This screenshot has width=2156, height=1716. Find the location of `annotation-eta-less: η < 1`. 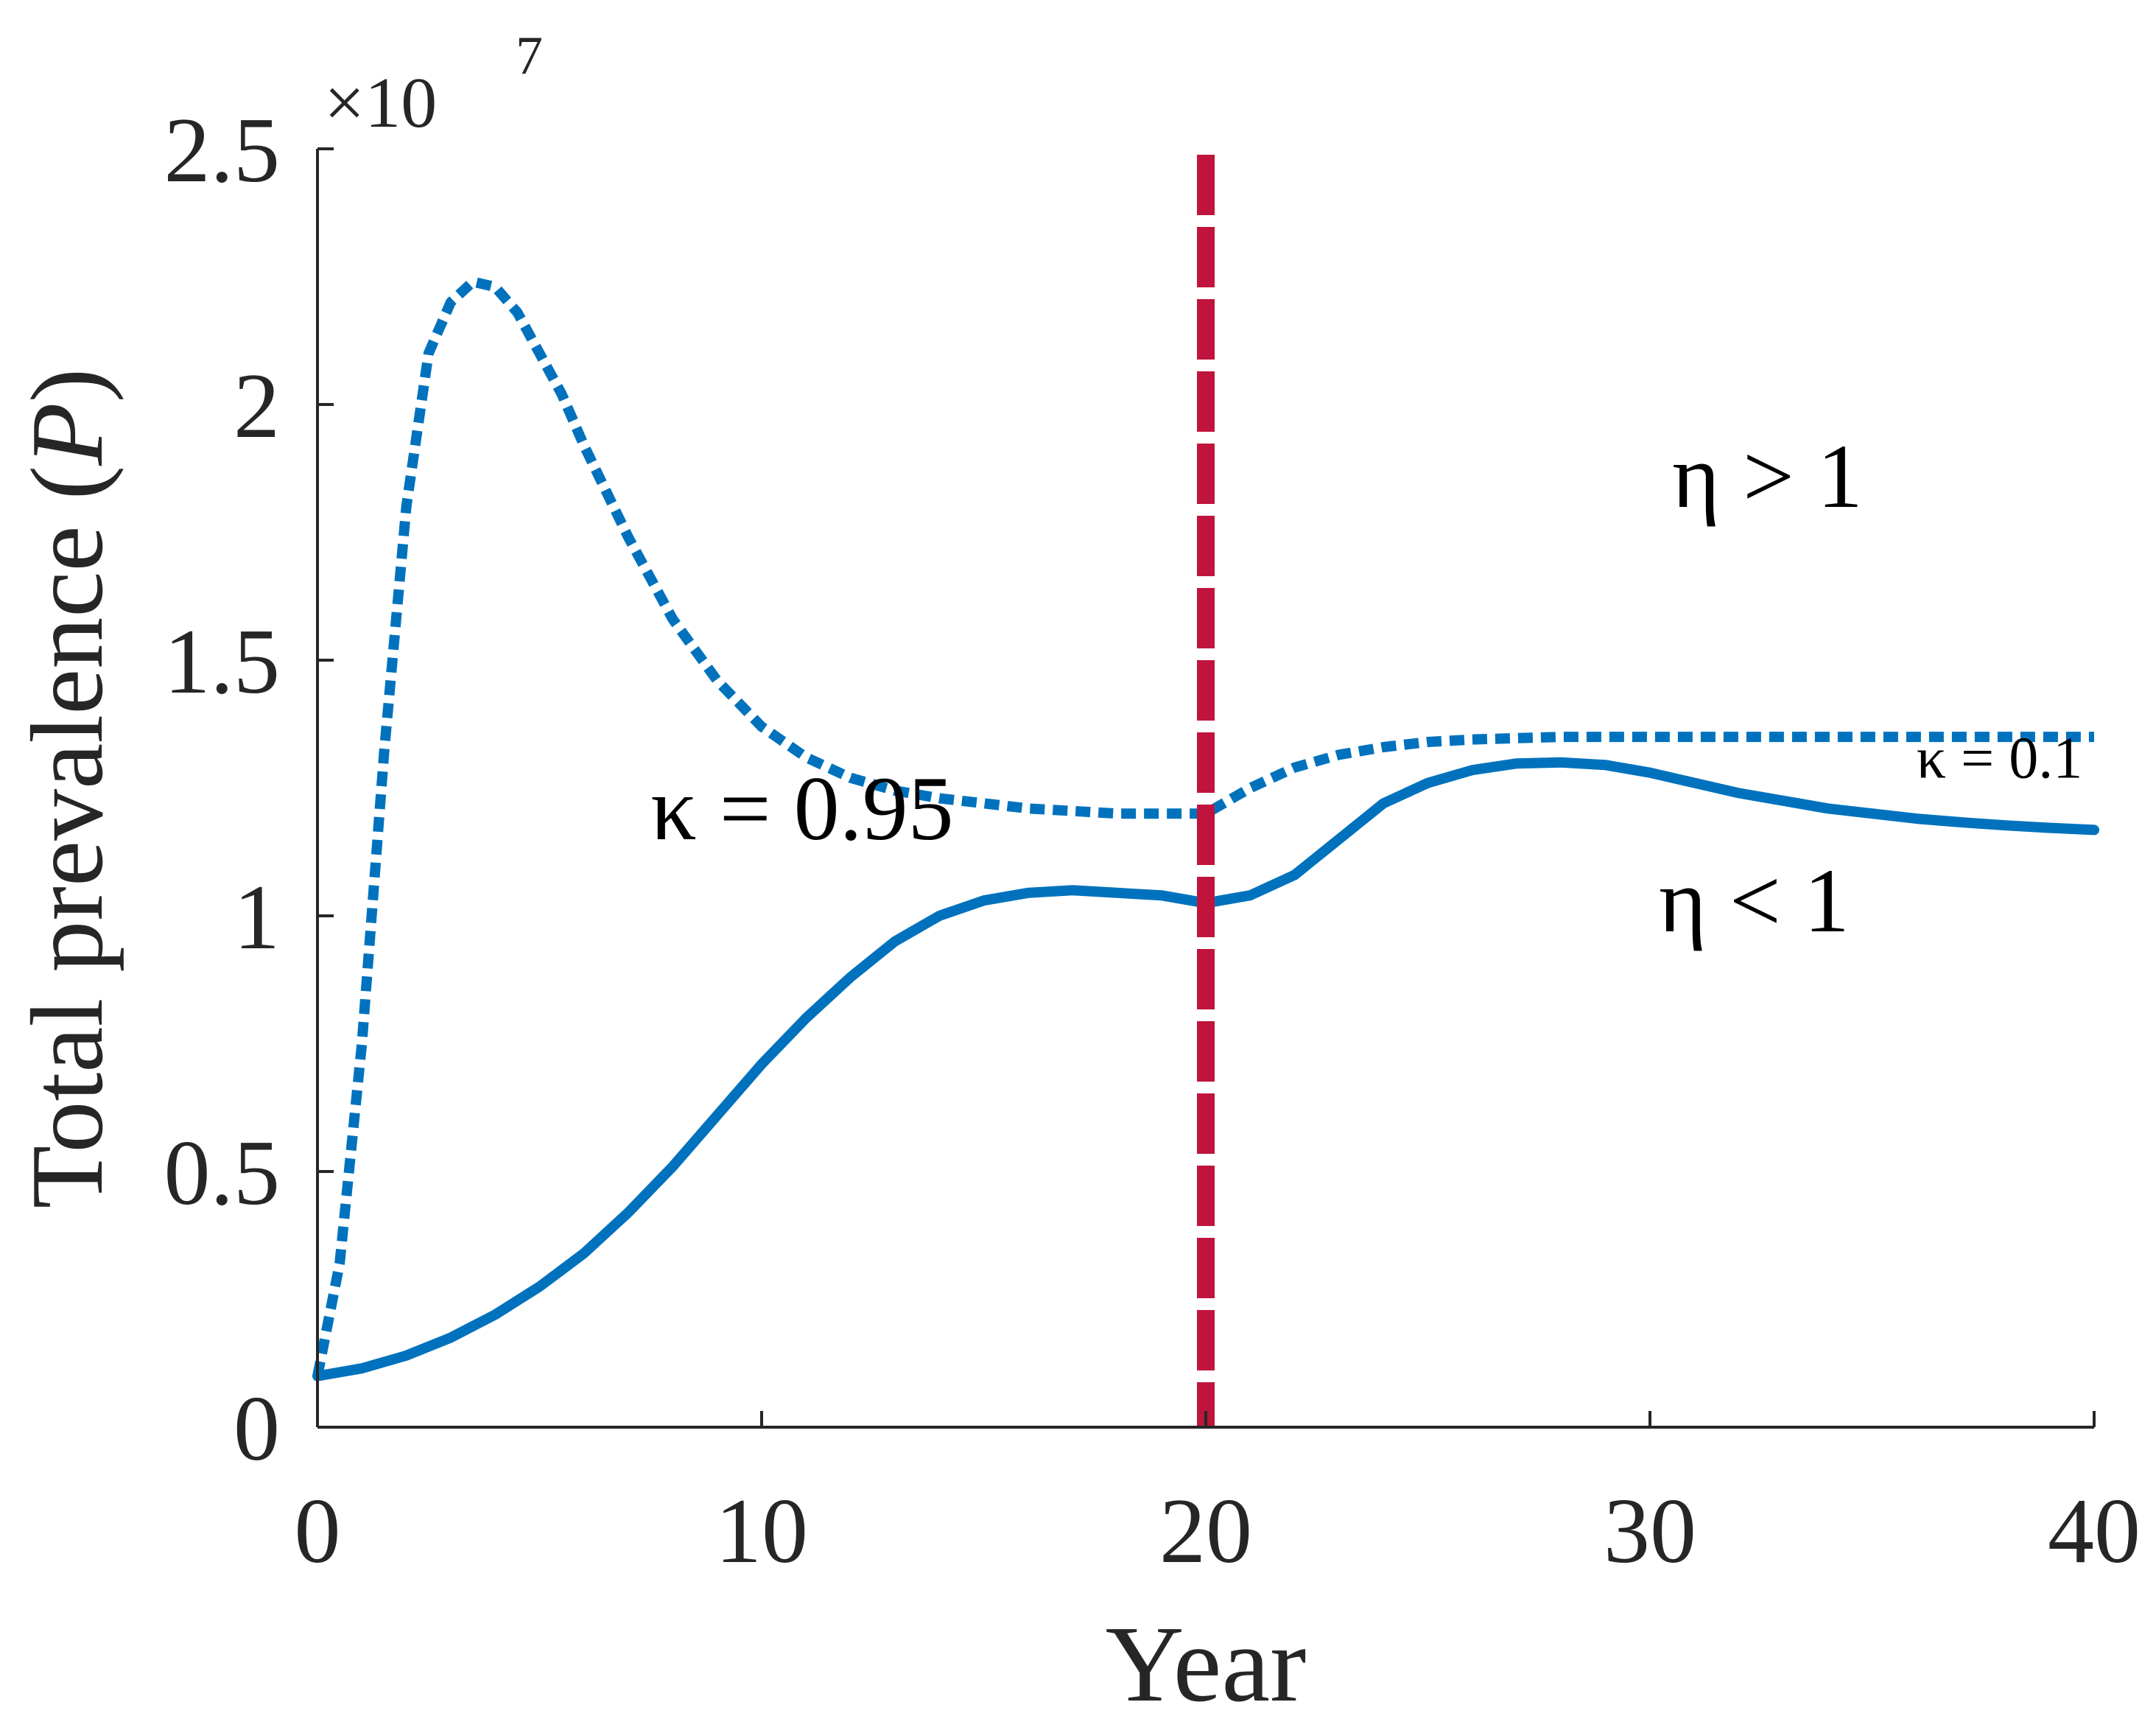

annotation-eta-less: η < 1 is located at coordinates (1754, 900).